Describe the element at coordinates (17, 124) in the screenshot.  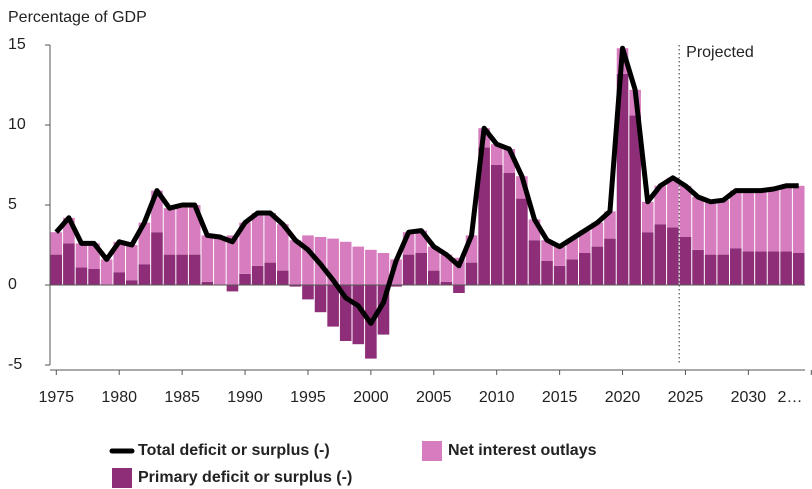
I see `y-tick-label: 10` at that location.